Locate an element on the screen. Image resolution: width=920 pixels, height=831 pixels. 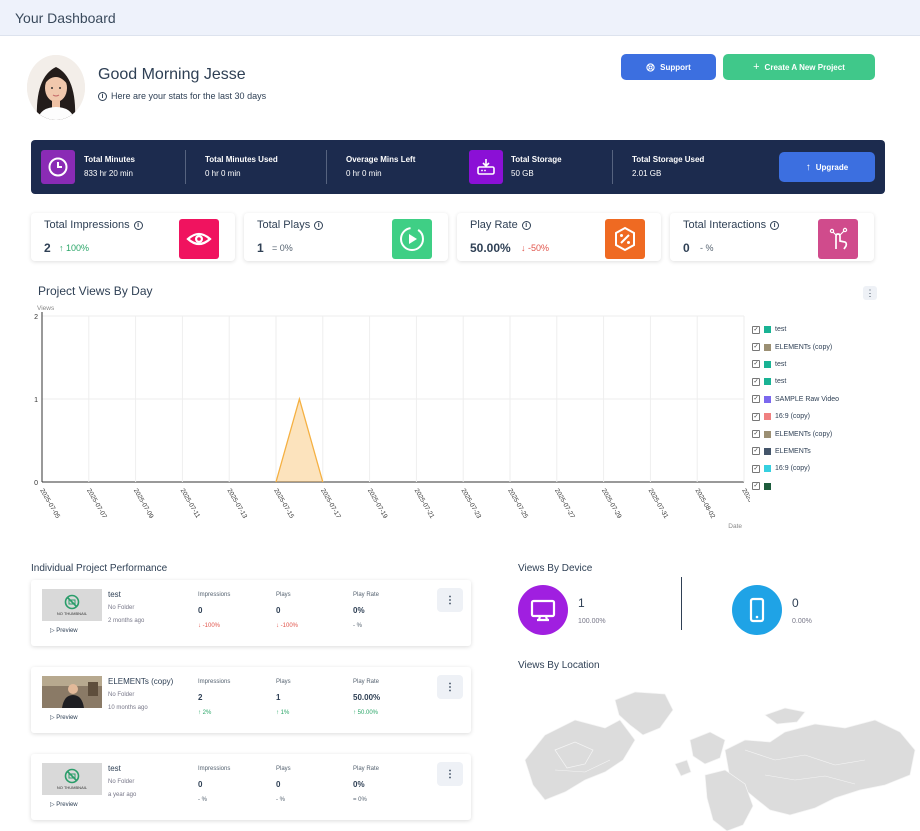
kpi-card-play-rate: Play Rate i 50.00% ↓ -50% is located at coordinates (559, 237).